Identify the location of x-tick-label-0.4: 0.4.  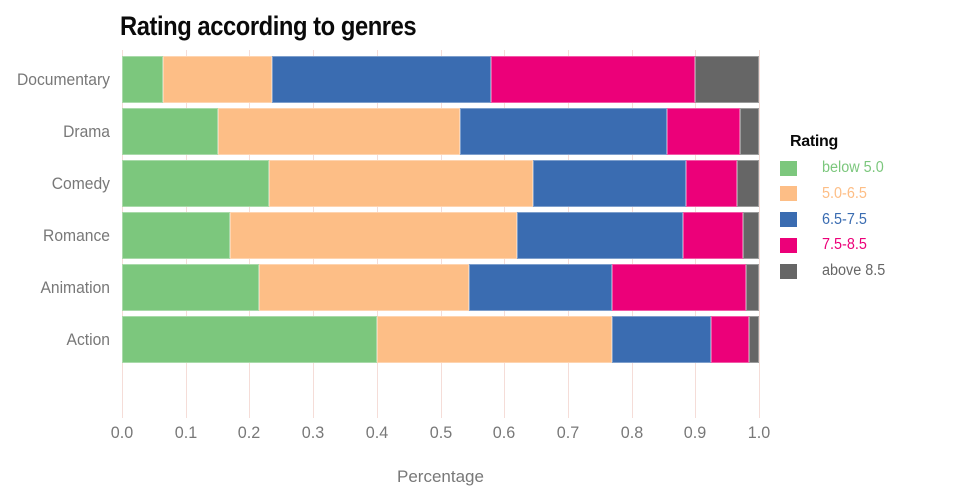
(377, 432).